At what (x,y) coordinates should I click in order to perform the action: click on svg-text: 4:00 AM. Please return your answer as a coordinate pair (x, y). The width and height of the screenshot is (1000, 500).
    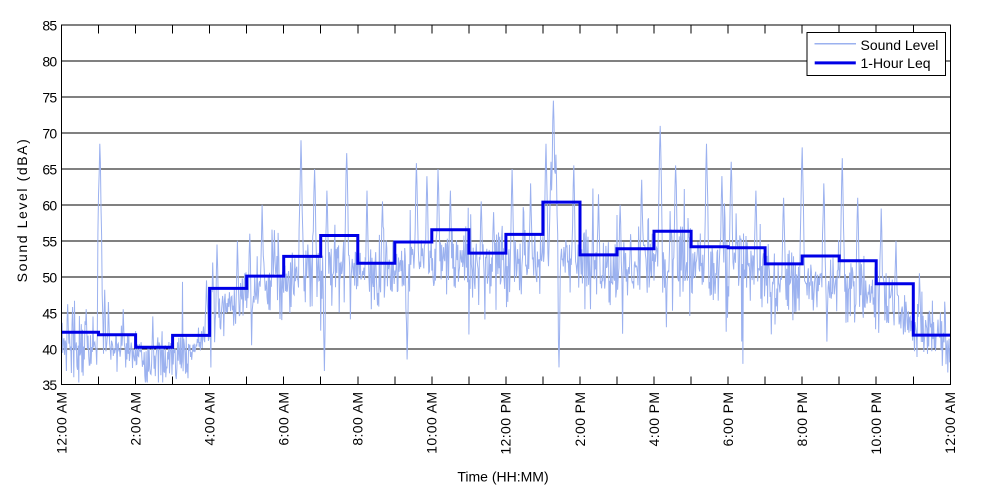
    Looking at the image, I should click on (209, 419).